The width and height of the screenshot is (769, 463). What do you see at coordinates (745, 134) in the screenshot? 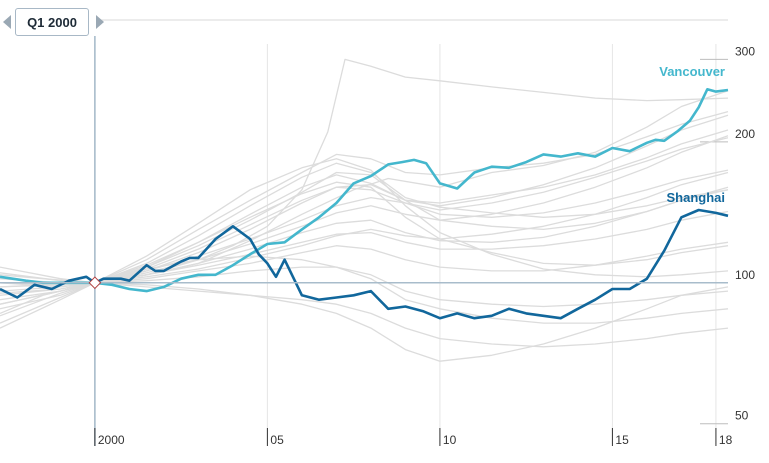
I see `y-tick-label: 200` at bounding box center [745, 134].